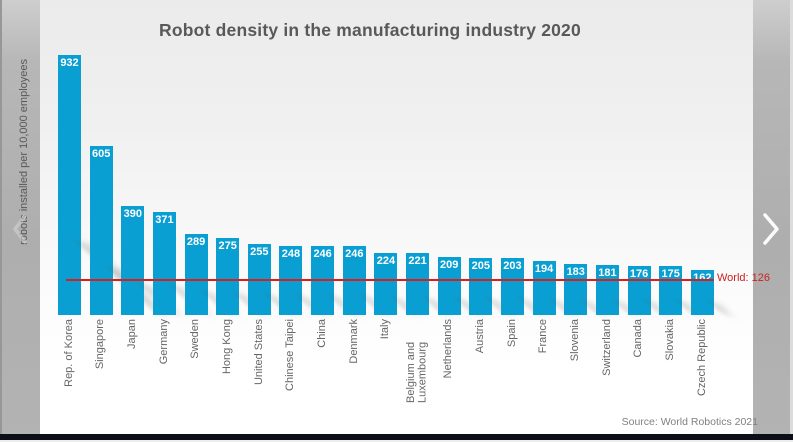  What do you see at coordinates (196, 274) in the screenshot?
I see `bar: 289` at bounding box center [196, 274].